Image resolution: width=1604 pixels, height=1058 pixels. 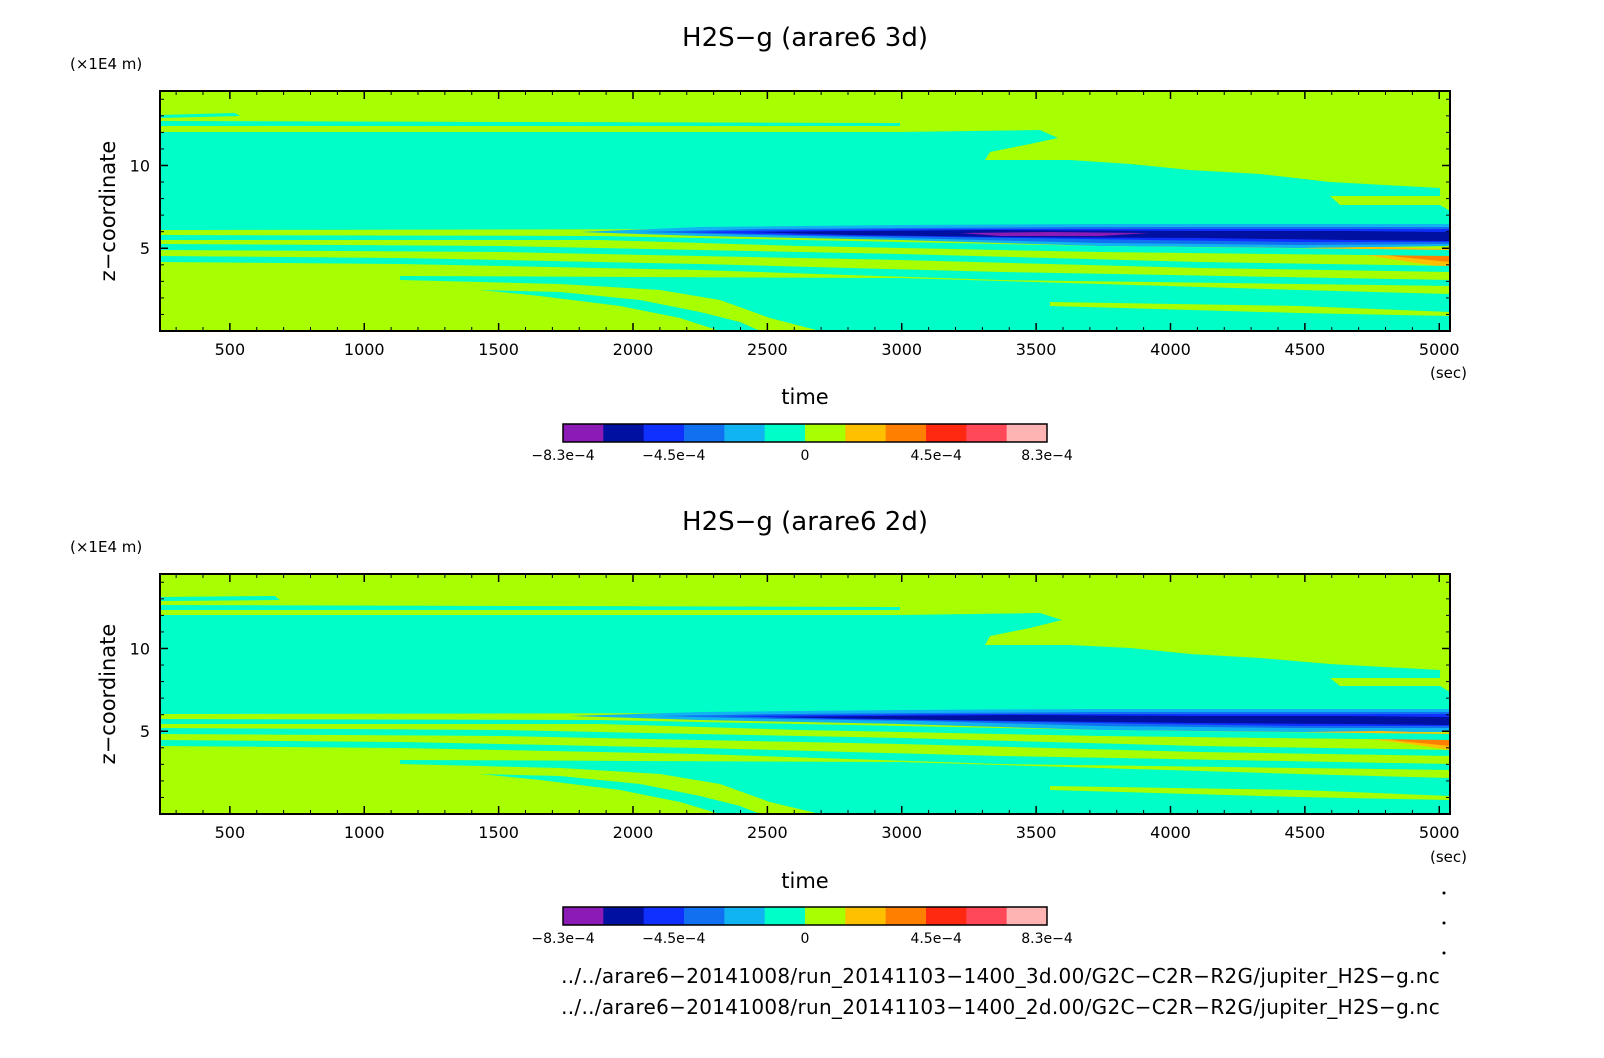 What do you see at coordinates (1448, 373) in the screenshot?
I see `x-unit-label: (sec)` at bounding box center [1448, 373].